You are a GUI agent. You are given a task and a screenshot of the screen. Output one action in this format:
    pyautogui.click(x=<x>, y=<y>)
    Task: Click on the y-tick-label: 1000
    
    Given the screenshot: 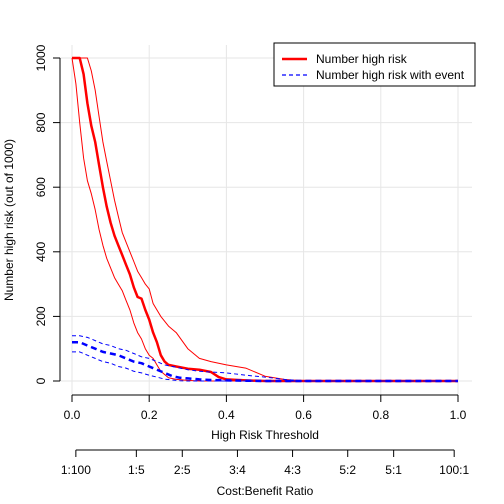 What is the action you would take?
    pyautogui.click(x=41, y=57)
    